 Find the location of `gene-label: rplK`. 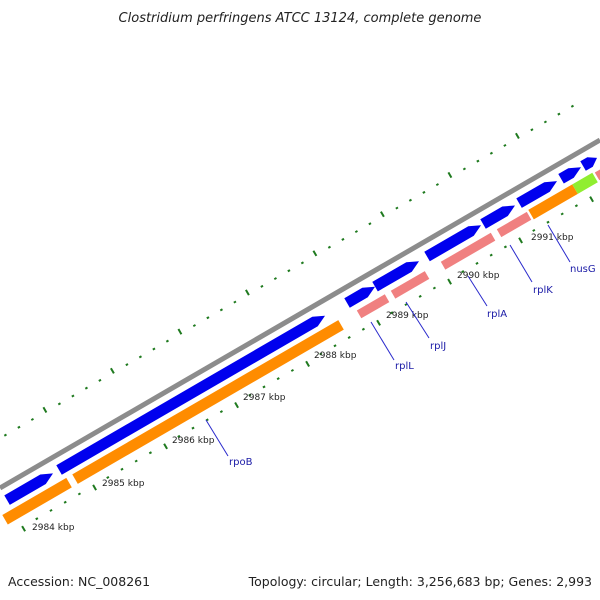

gene-label: rplK is located at coordinates (543, 290).